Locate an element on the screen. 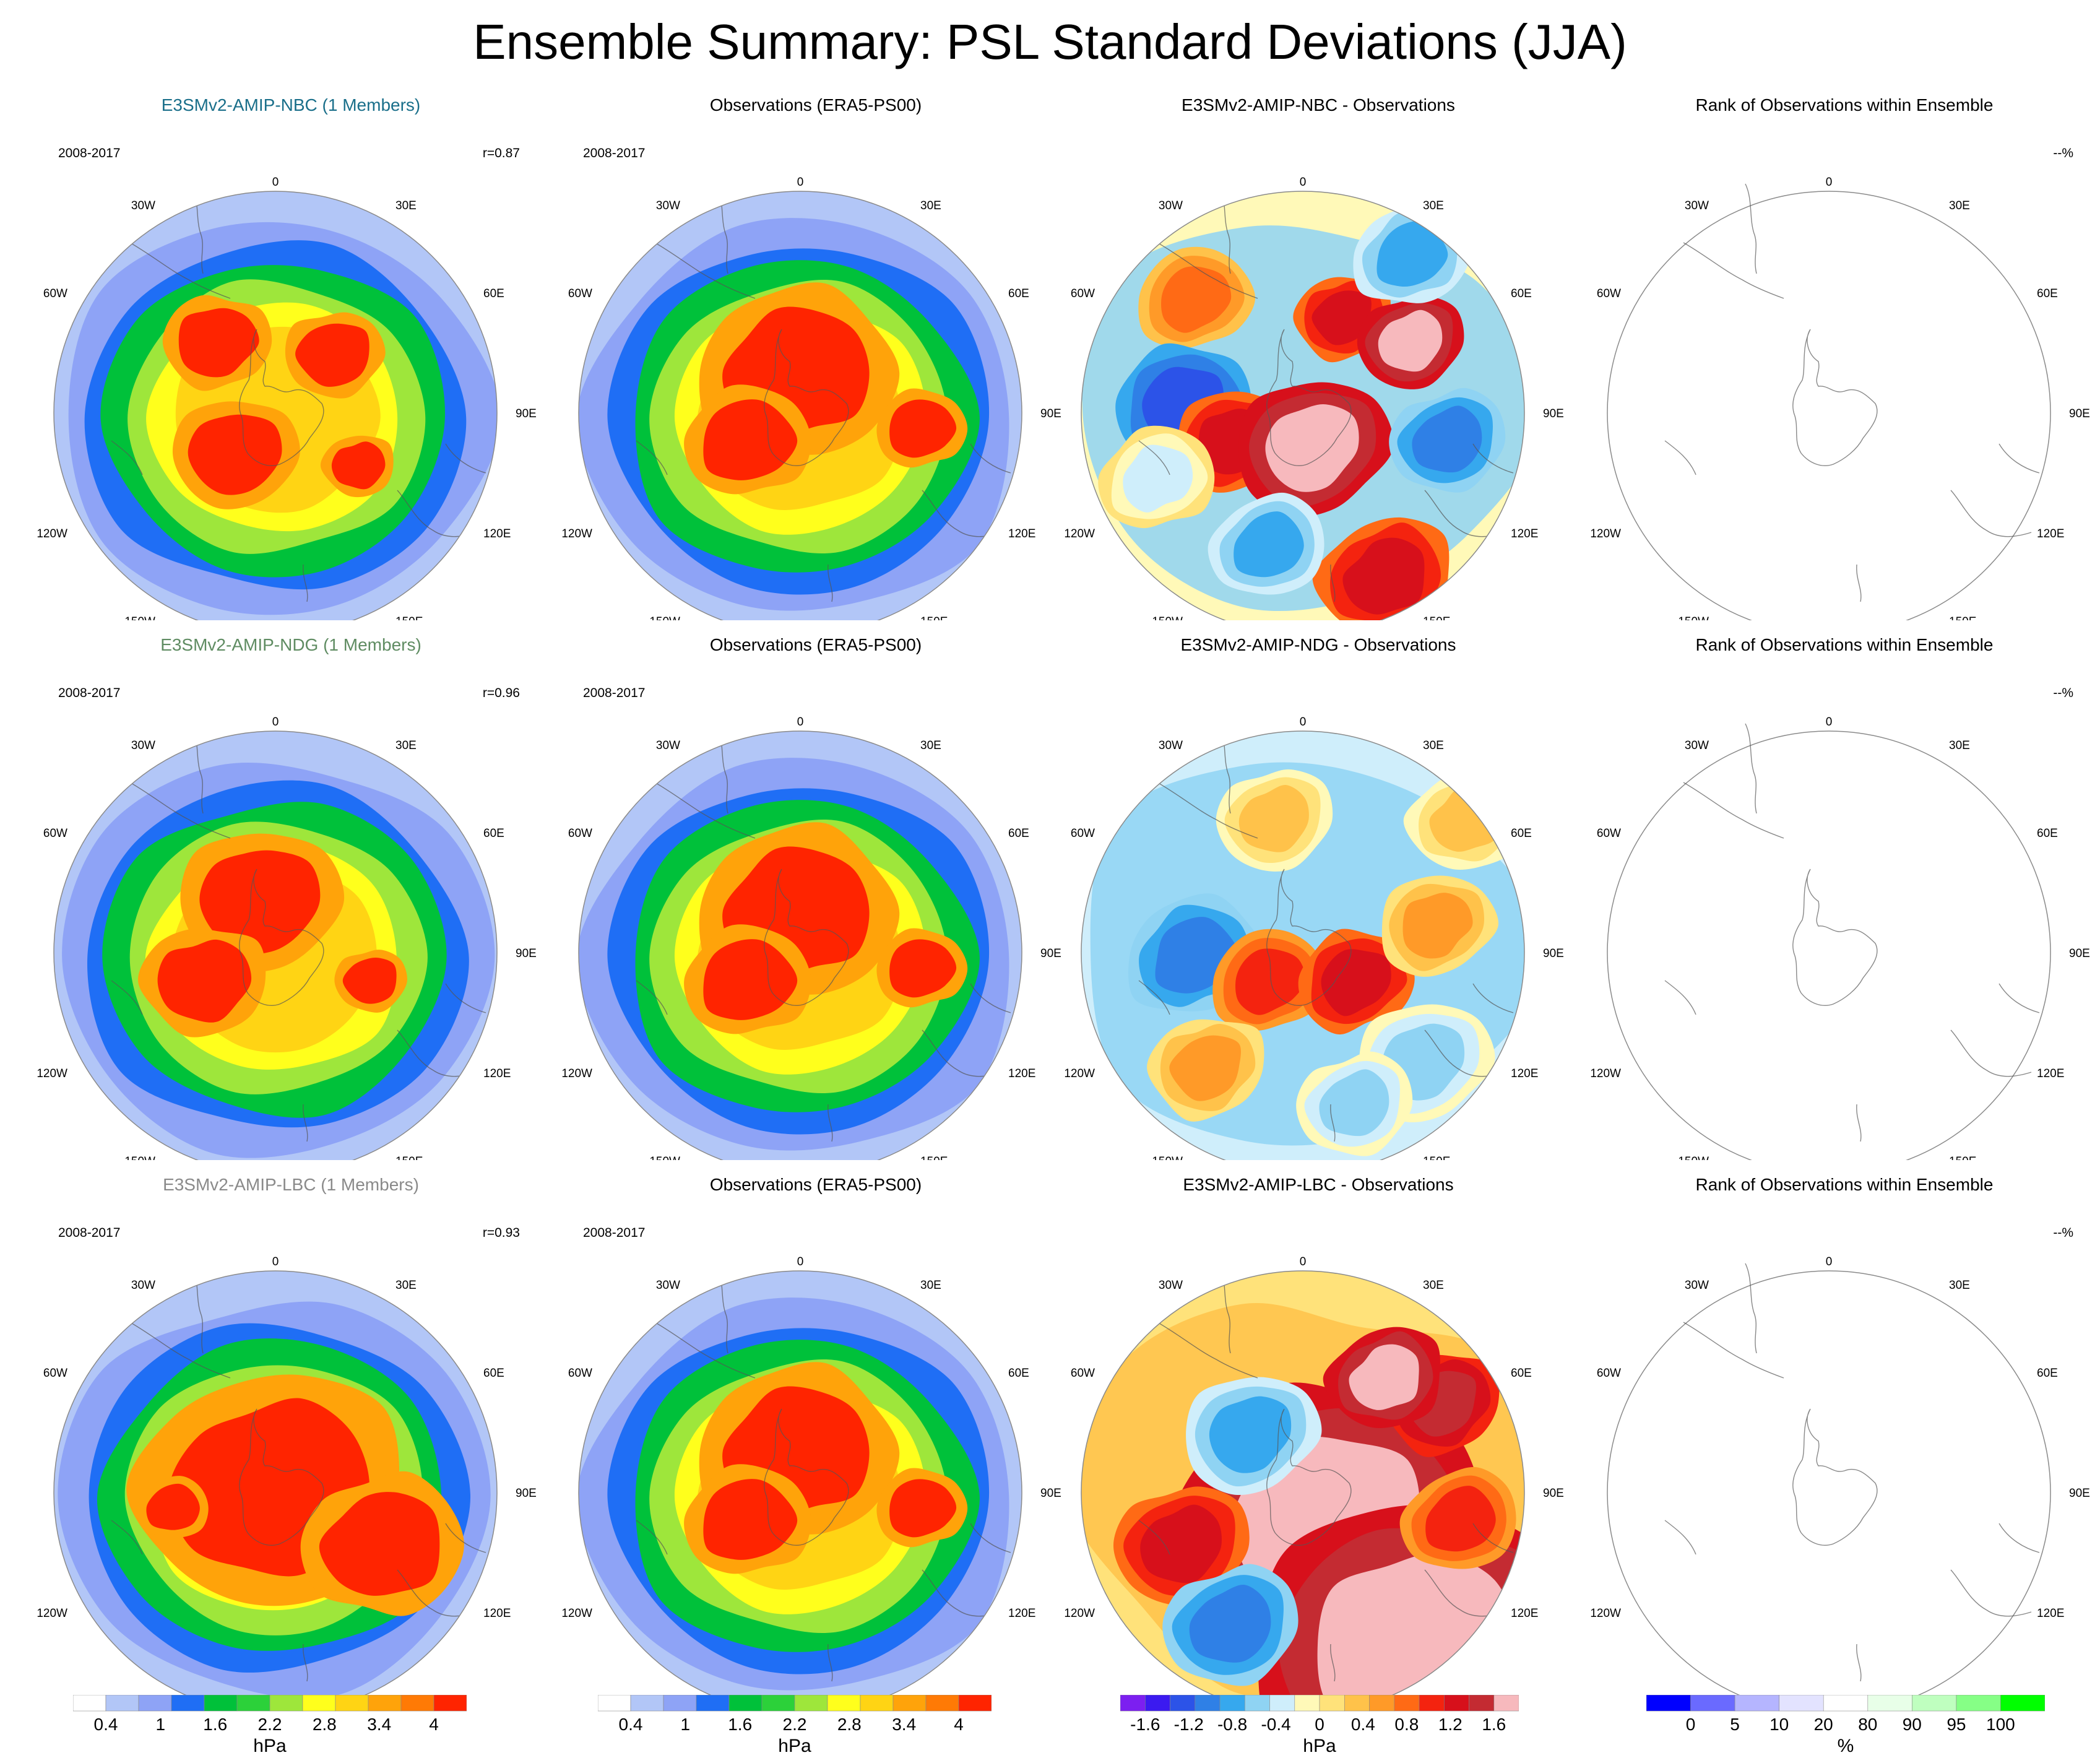  period-label: 2008-2017 is located at coordinates (614, 693).